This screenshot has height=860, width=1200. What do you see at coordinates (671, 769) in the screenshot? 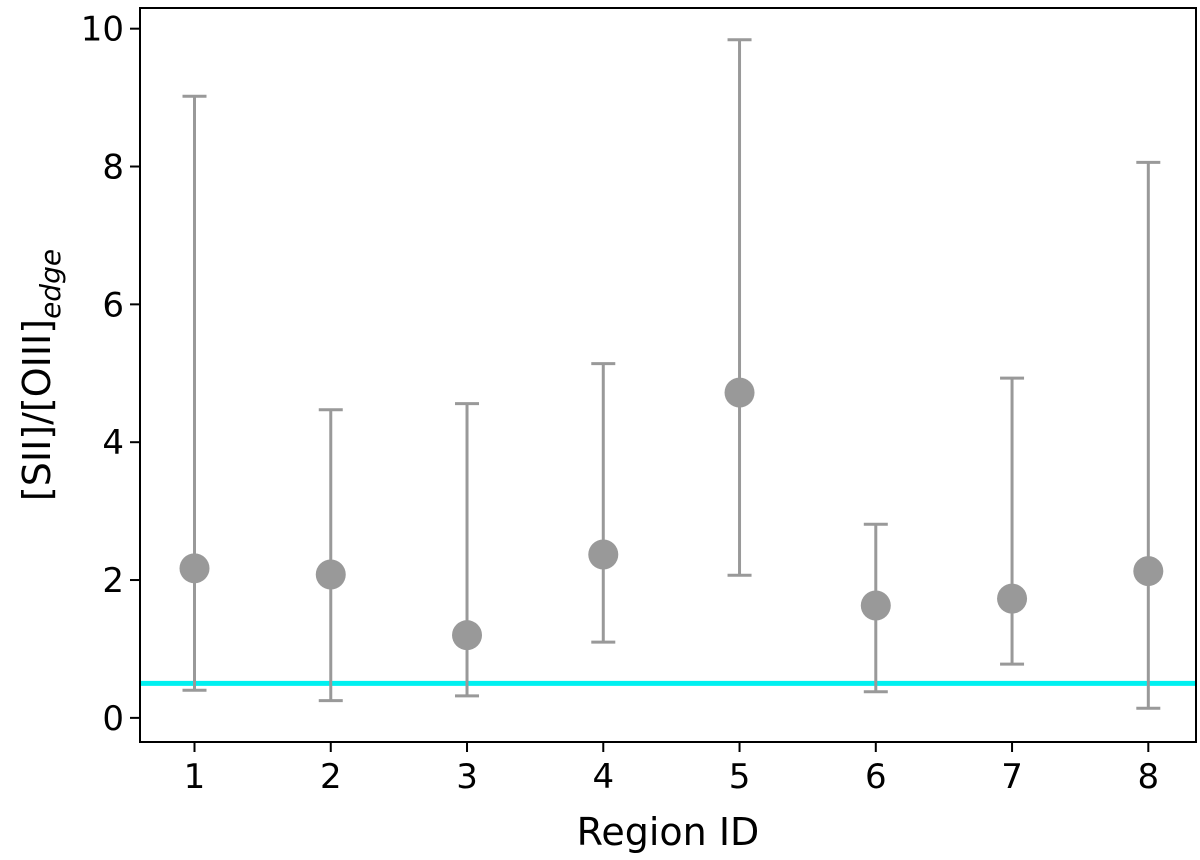
I see `x-axis-ticks: 1 2 3 4 5 6 7 8` at bounding box center [671, 769].